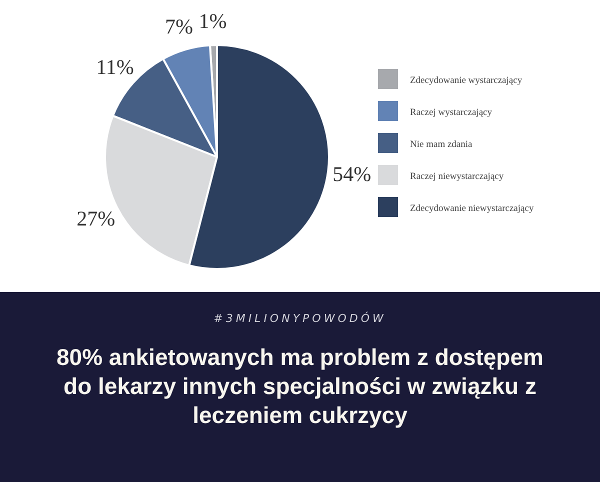 This screenshot has width=600, height=482. What do you see at coordinates (352, 174) in the screenshot?
I see `data-label: 54%` at bounding box center [352, 174].